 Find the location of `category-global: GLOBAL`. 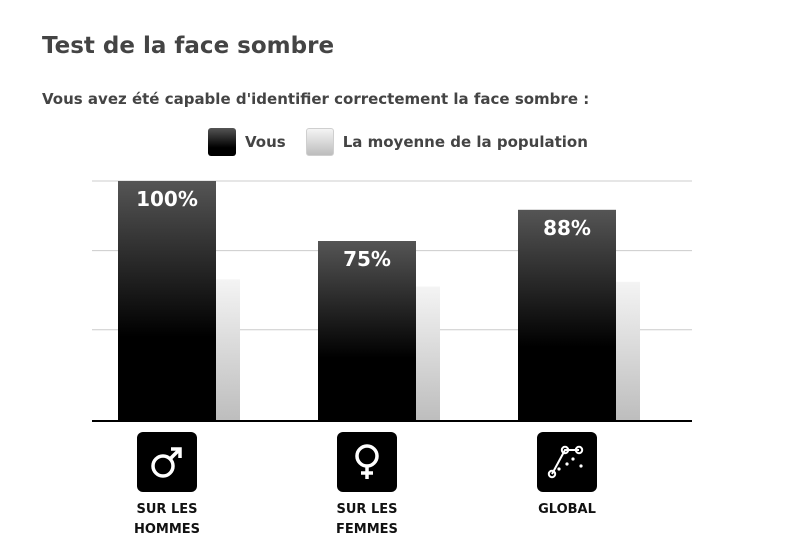

category-global: GLOBAL is located at coordinates (567, 476).